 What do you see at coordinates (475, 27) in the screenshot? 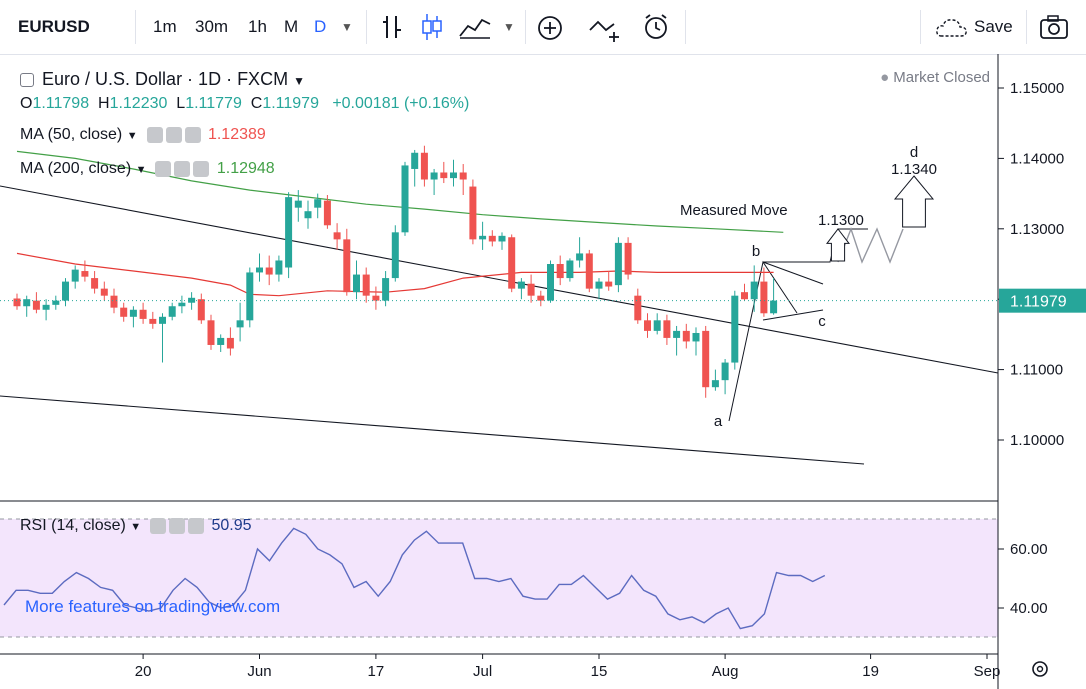
I see `area-chart-icon` at bounding box center [475, 27].